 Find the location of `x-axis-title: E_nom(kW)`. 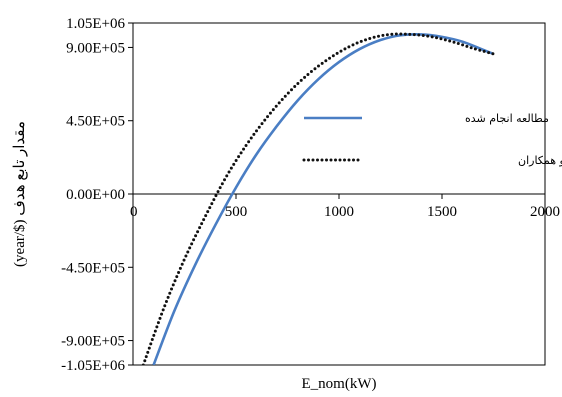

x-axis-title: E_nom(kW) is located at coordinates (339, 384).